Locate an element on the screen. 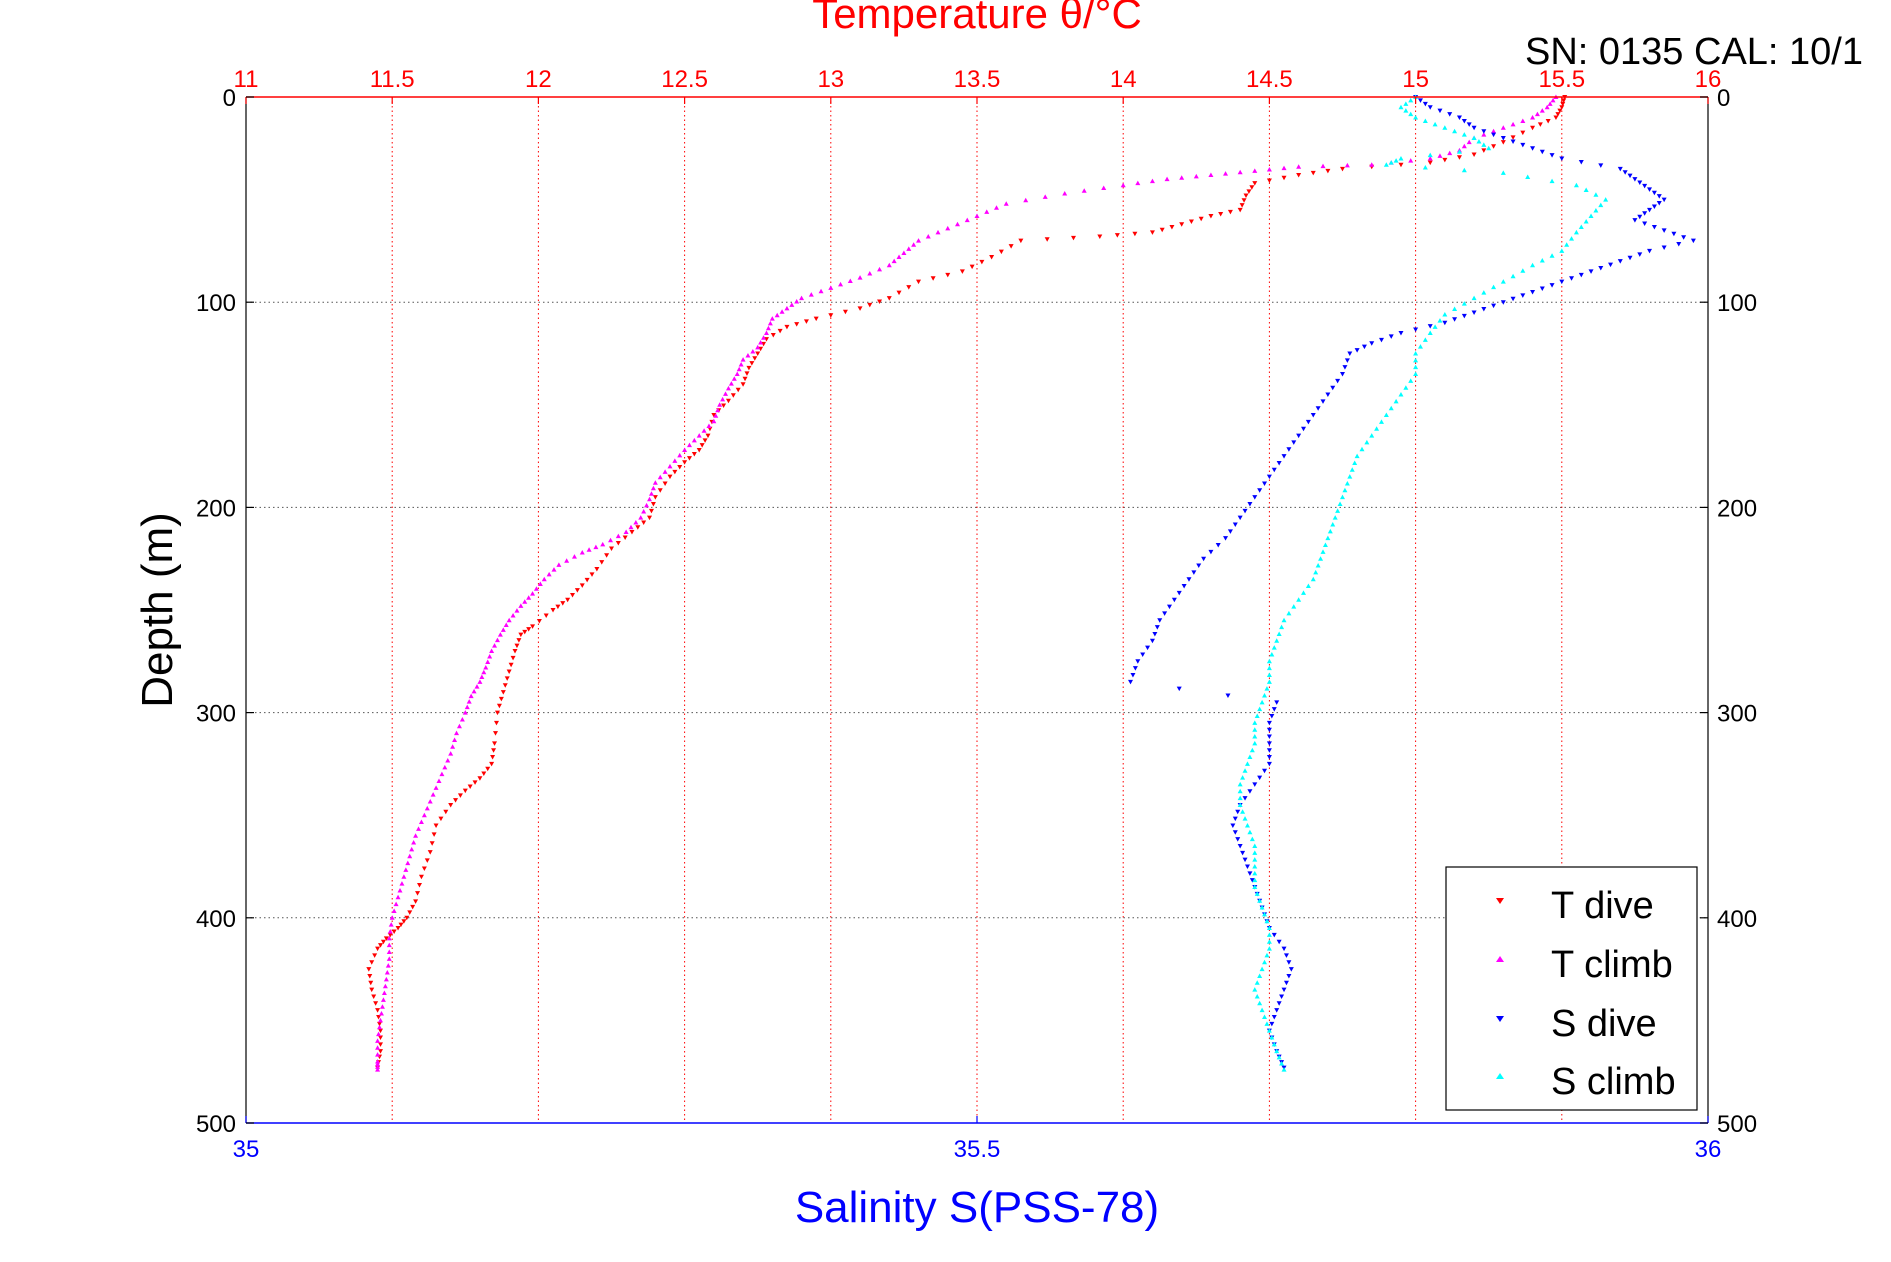 The width and height of the screenshot is (1891, 1262). depth-tick-label-left: 500 is located at coordinates (216, 1124).